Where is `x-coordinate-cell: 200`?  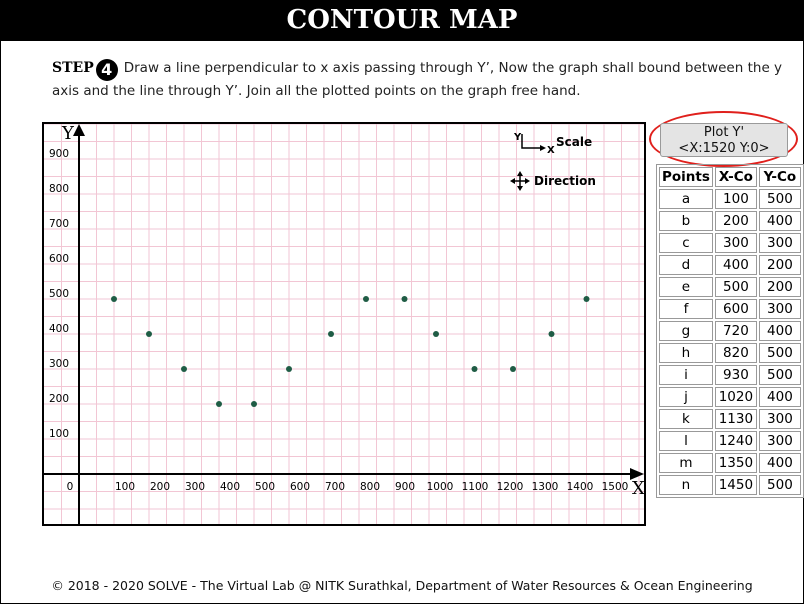
x-coordinate-cell: 200 is located at coordinates (735, 221).